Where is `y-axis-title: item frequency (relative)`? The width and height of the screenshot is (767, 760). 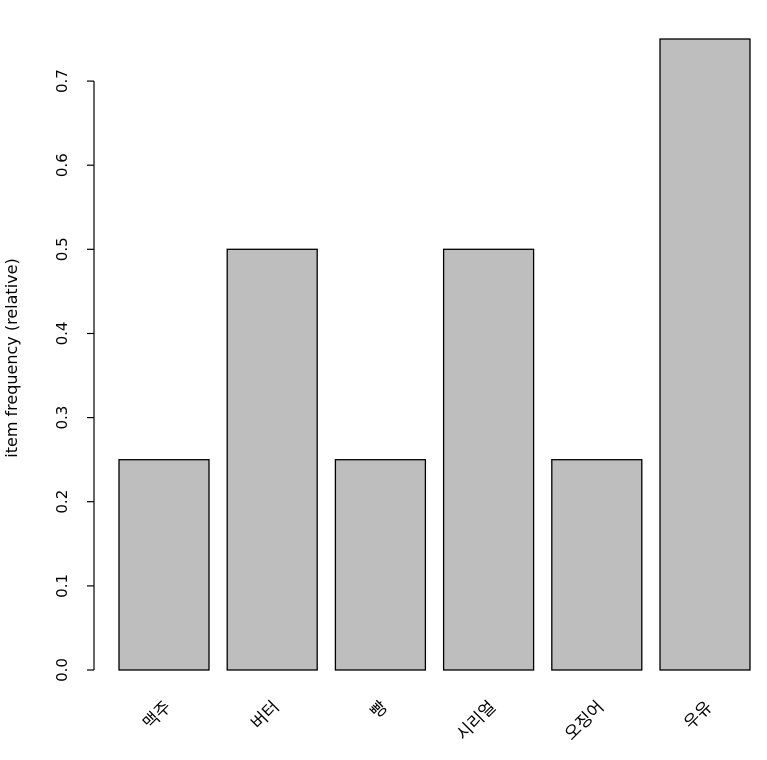
y-axis-title: item frequency (relative) is located at coordinates (11, 357).